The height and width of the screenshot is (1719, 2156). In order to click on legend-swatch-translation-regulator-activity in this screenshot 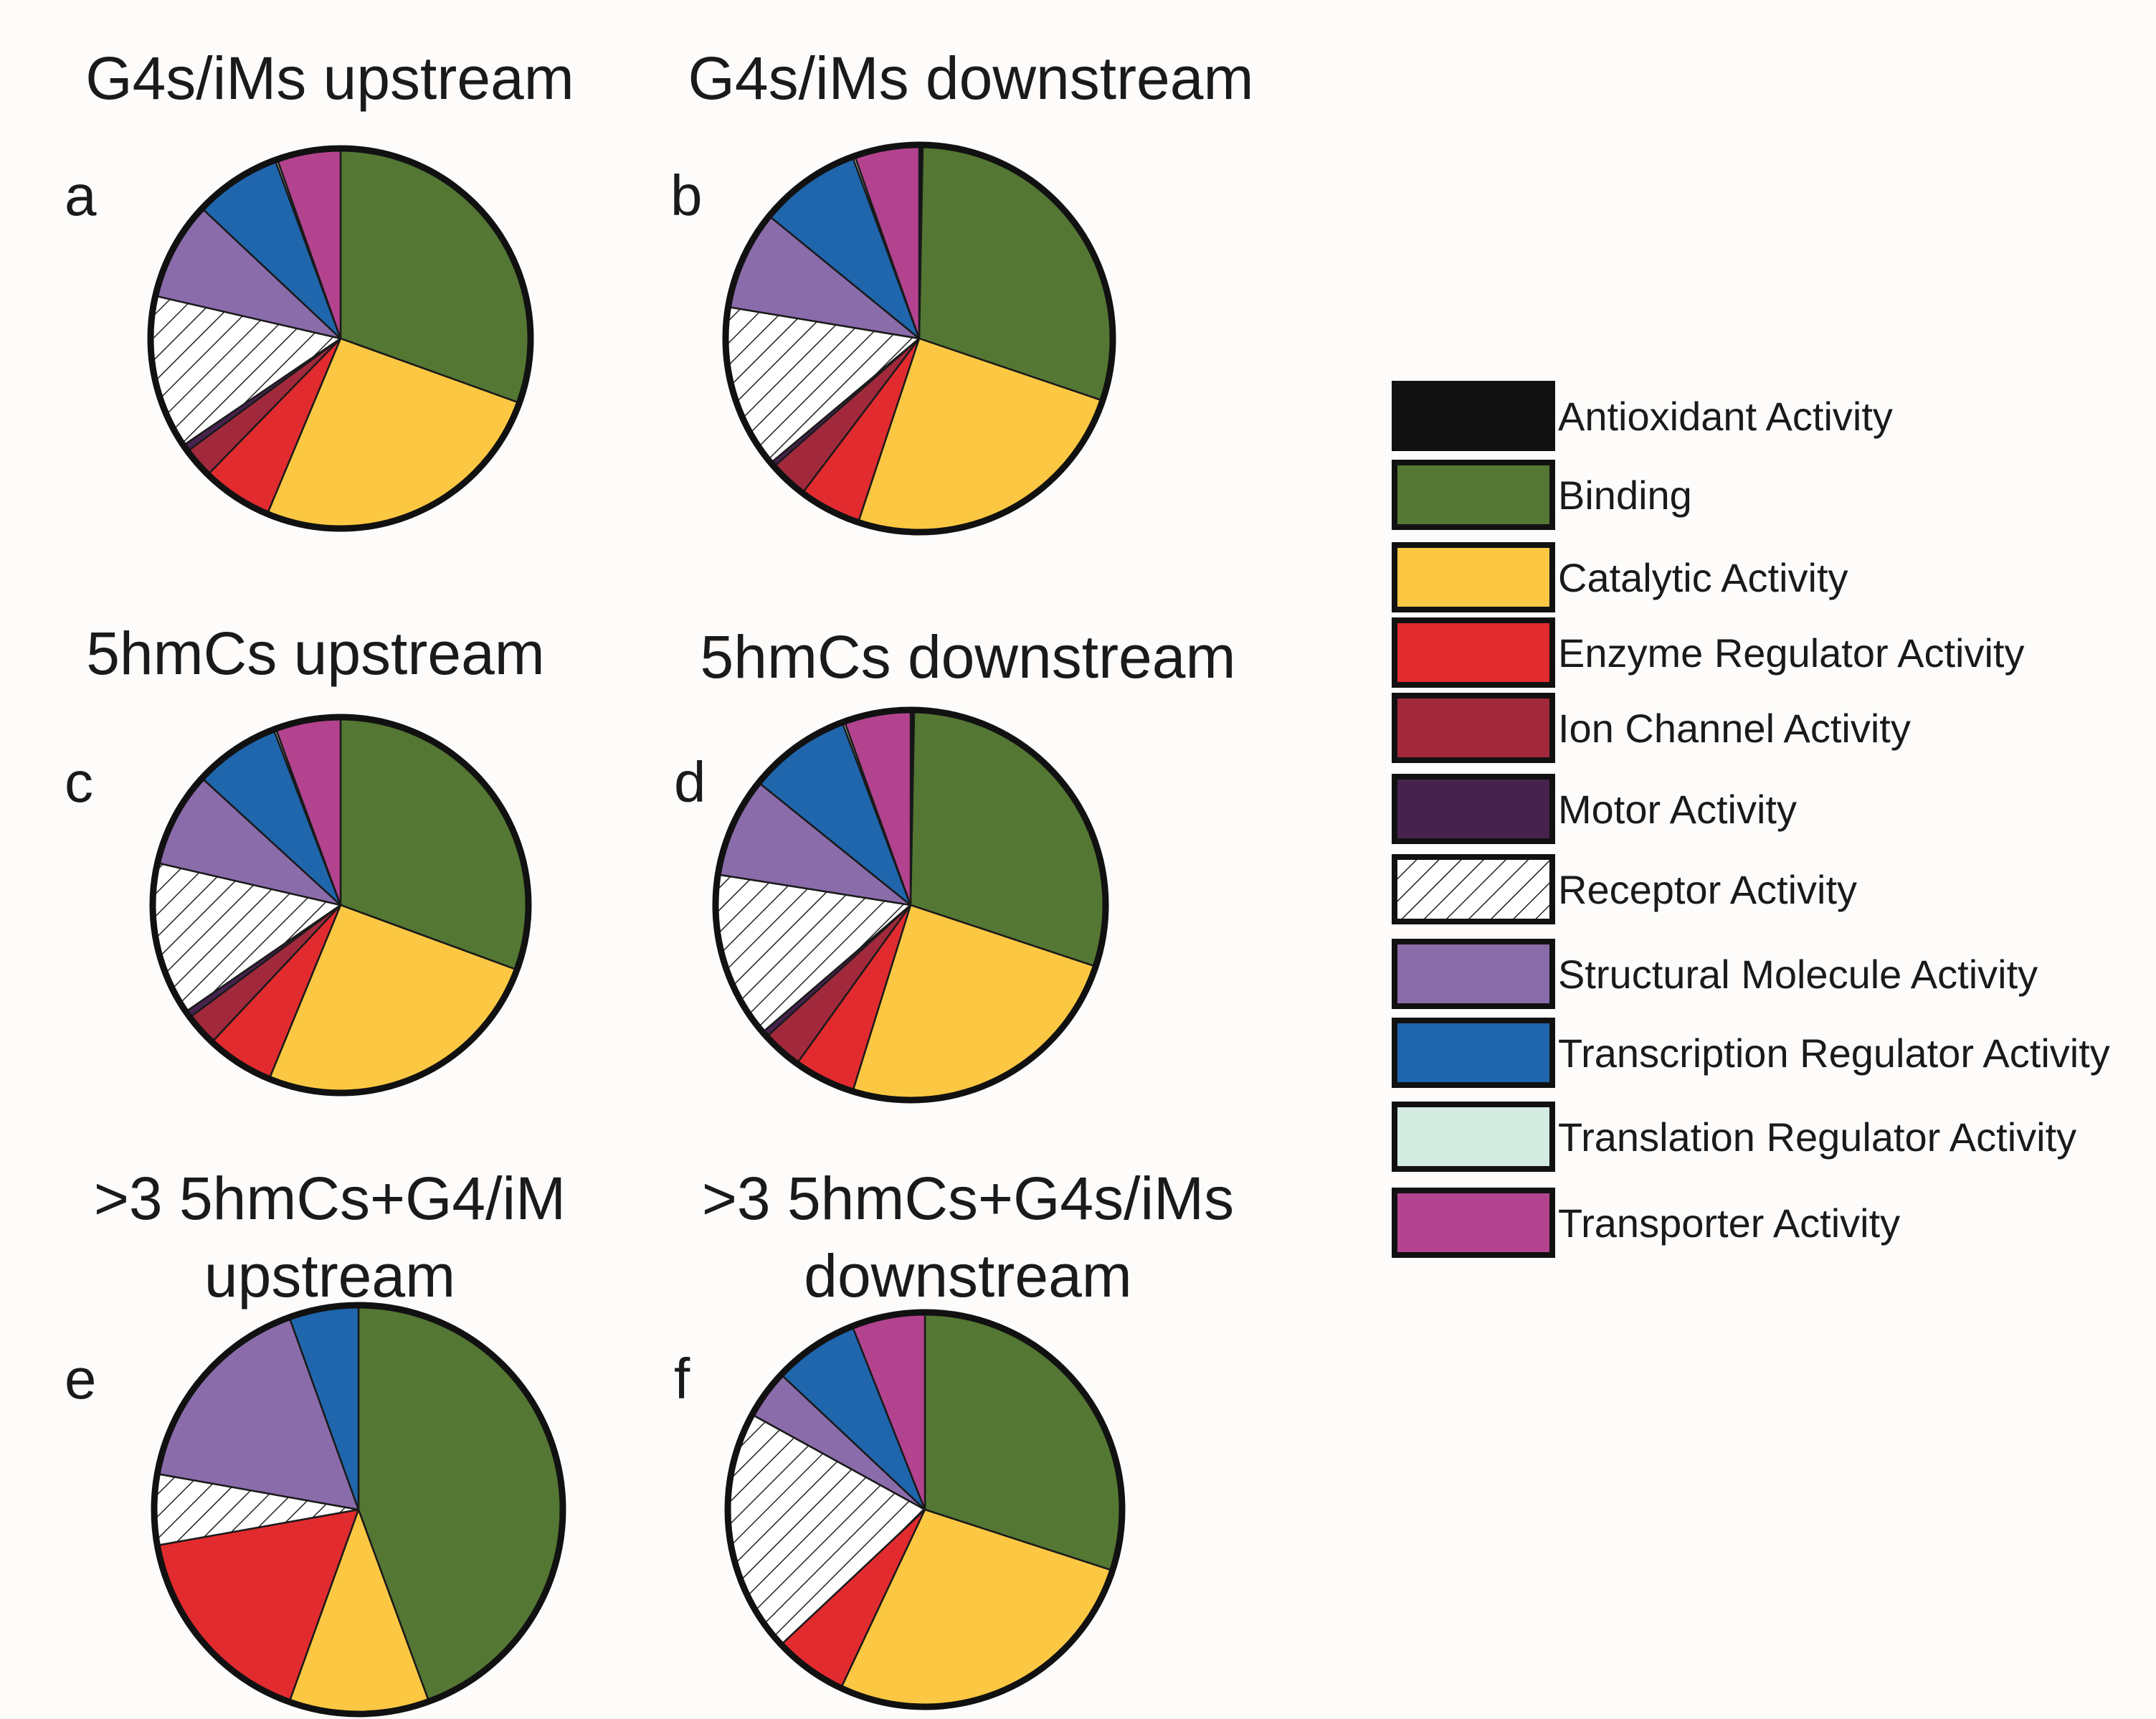, I will do `click(1474, 1137)`.